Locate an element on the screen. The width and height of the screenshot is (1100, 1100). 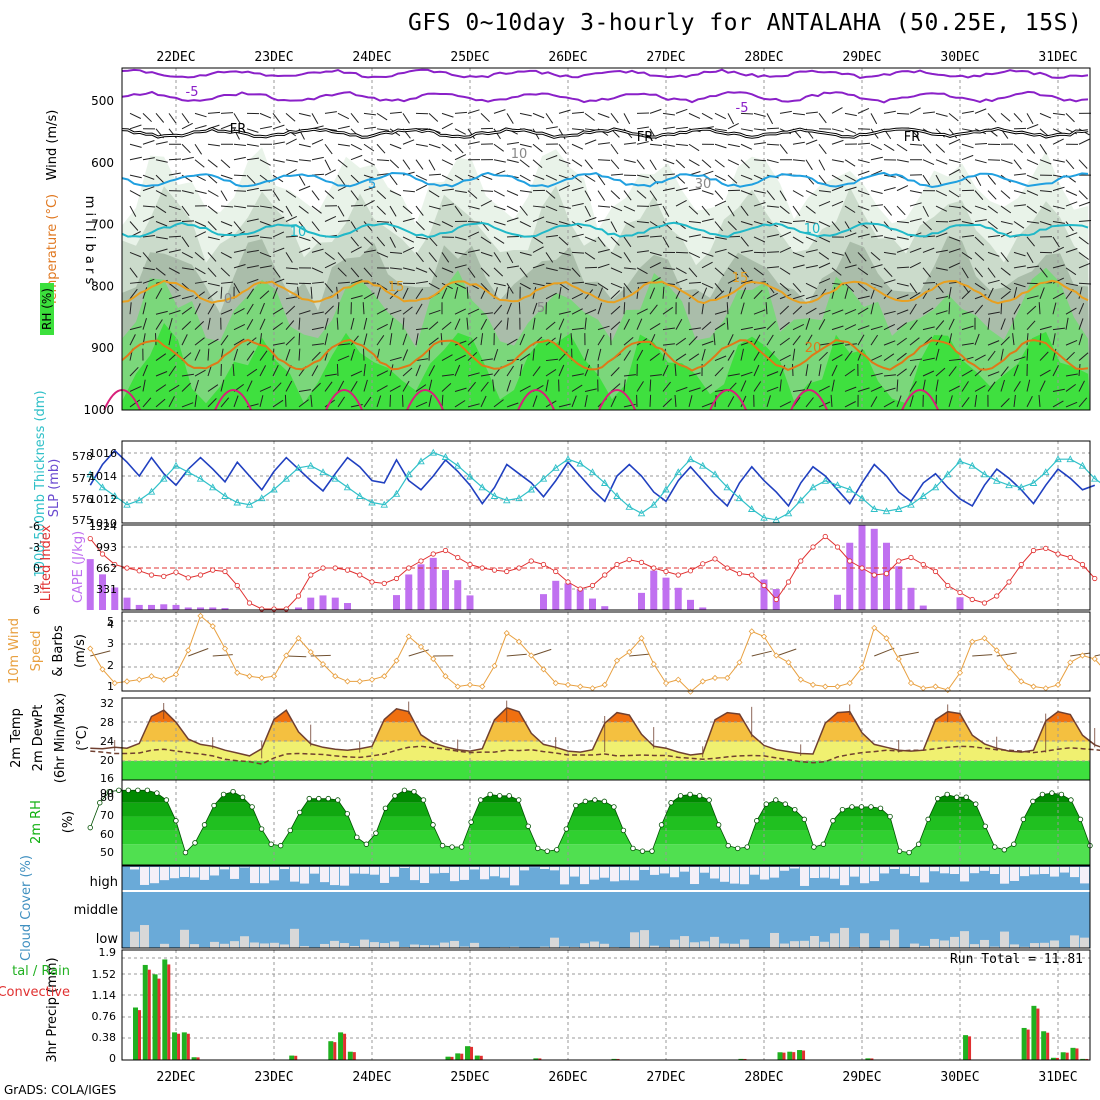
wind10m-barbs-label: & Barbs is located at coordinates (58, 651).